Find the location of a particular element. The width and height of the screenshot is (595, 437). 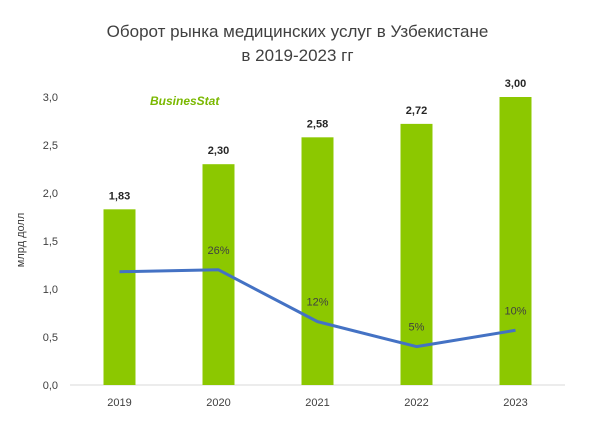

bar-value-label: 2,30 is located at coordinates (218, 151).